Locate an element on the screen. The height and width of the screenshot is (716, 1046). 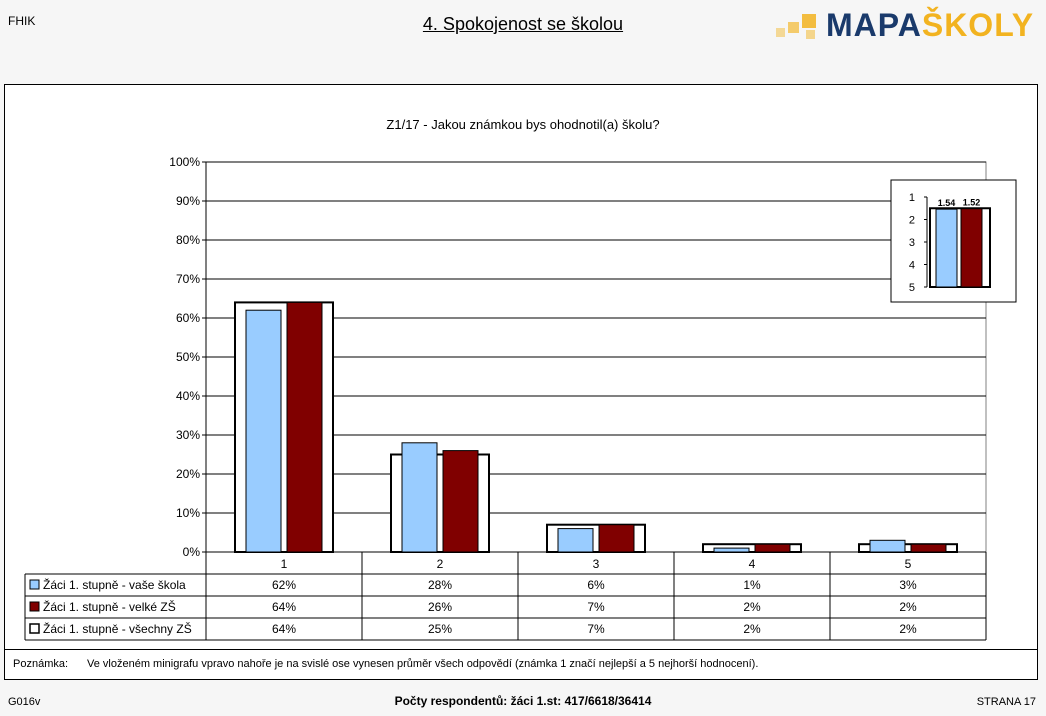
data-value-label: 25% is located at coordinates (440, 629).